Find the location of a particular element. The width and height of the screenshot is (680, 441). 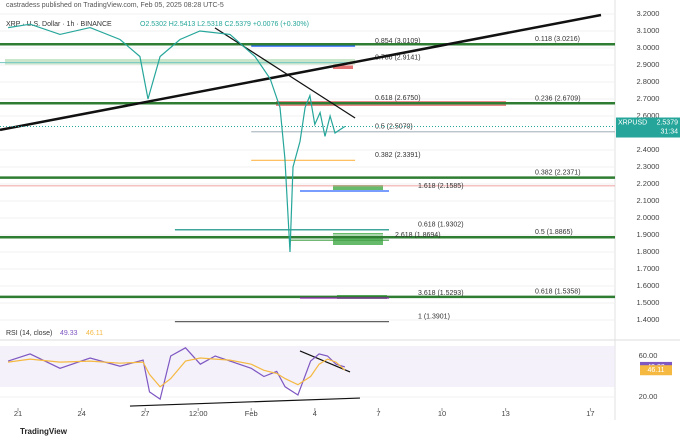

y-tick-label: 2.3000 is located at coordinates (648, 166).